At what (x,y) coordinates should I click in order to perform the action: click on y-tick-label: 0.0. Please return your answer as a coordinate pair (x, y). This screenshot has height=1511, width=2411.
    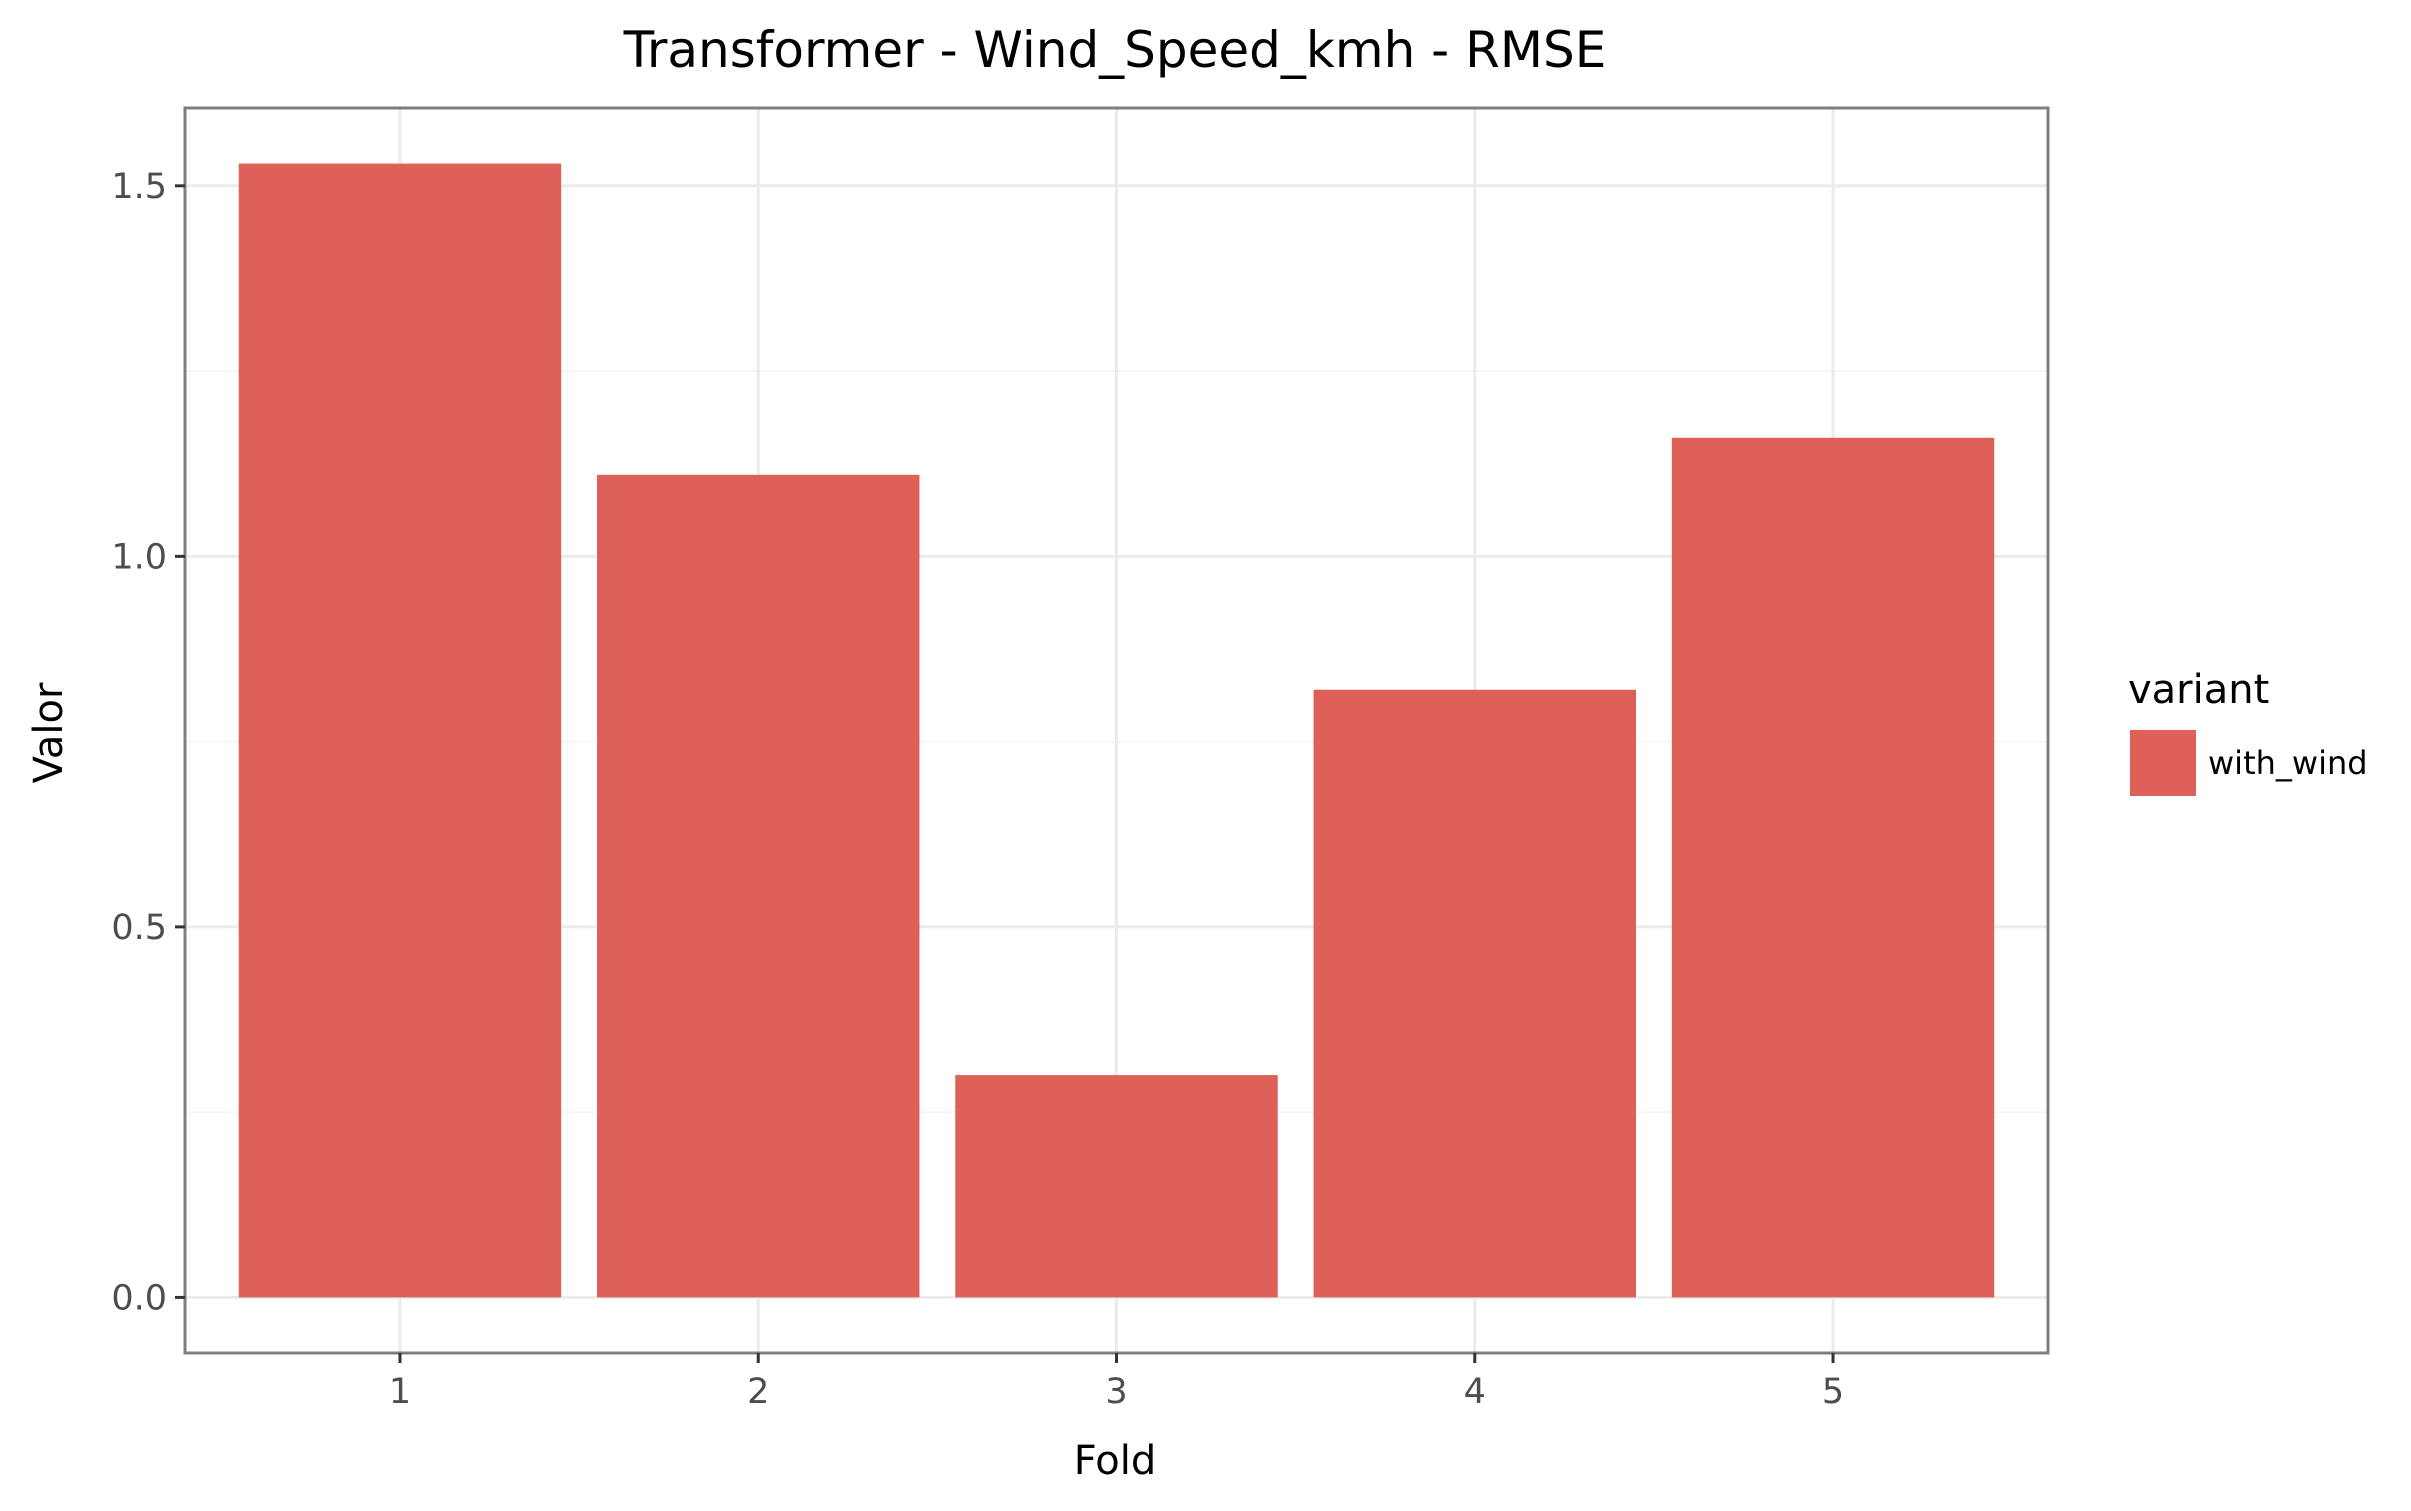
    Looking at the image, I should click on (139, 1298).